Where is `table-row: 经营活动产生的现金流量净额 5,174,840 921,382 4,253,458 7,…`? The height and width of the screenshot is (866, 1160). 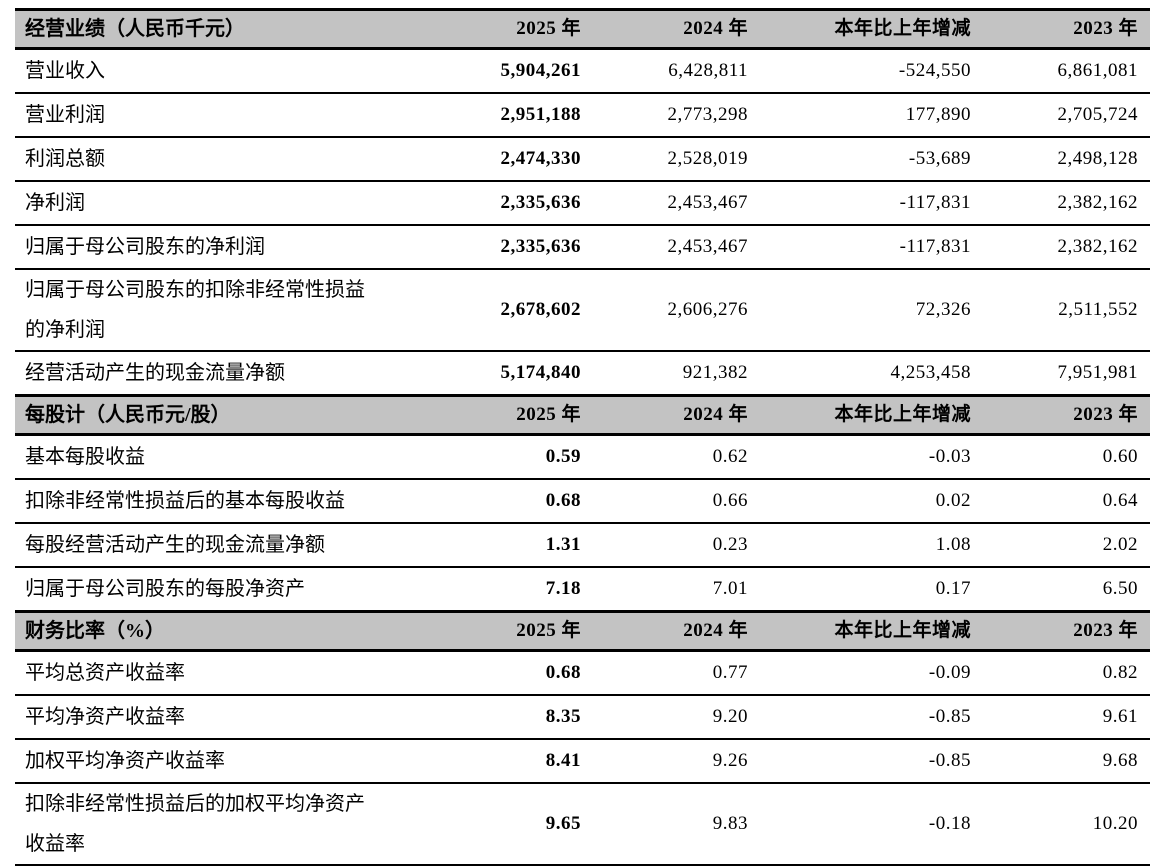
table-row: 经营活动产生的现金流量净额 5,174,840 921,382 4,253,458 7,… is located at coordinates (582, 374).